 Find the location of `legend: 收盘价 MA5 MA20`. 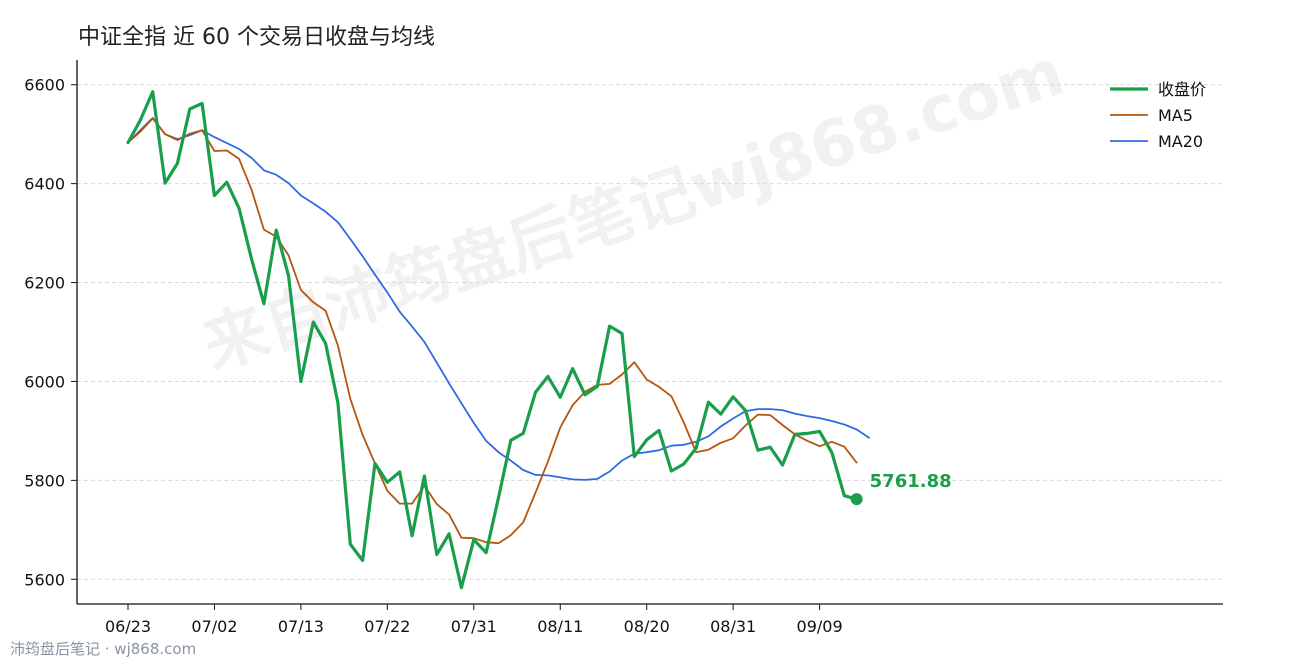

legend: 收盘价 MA5 MA20 is located at coordinates (1158, 115).